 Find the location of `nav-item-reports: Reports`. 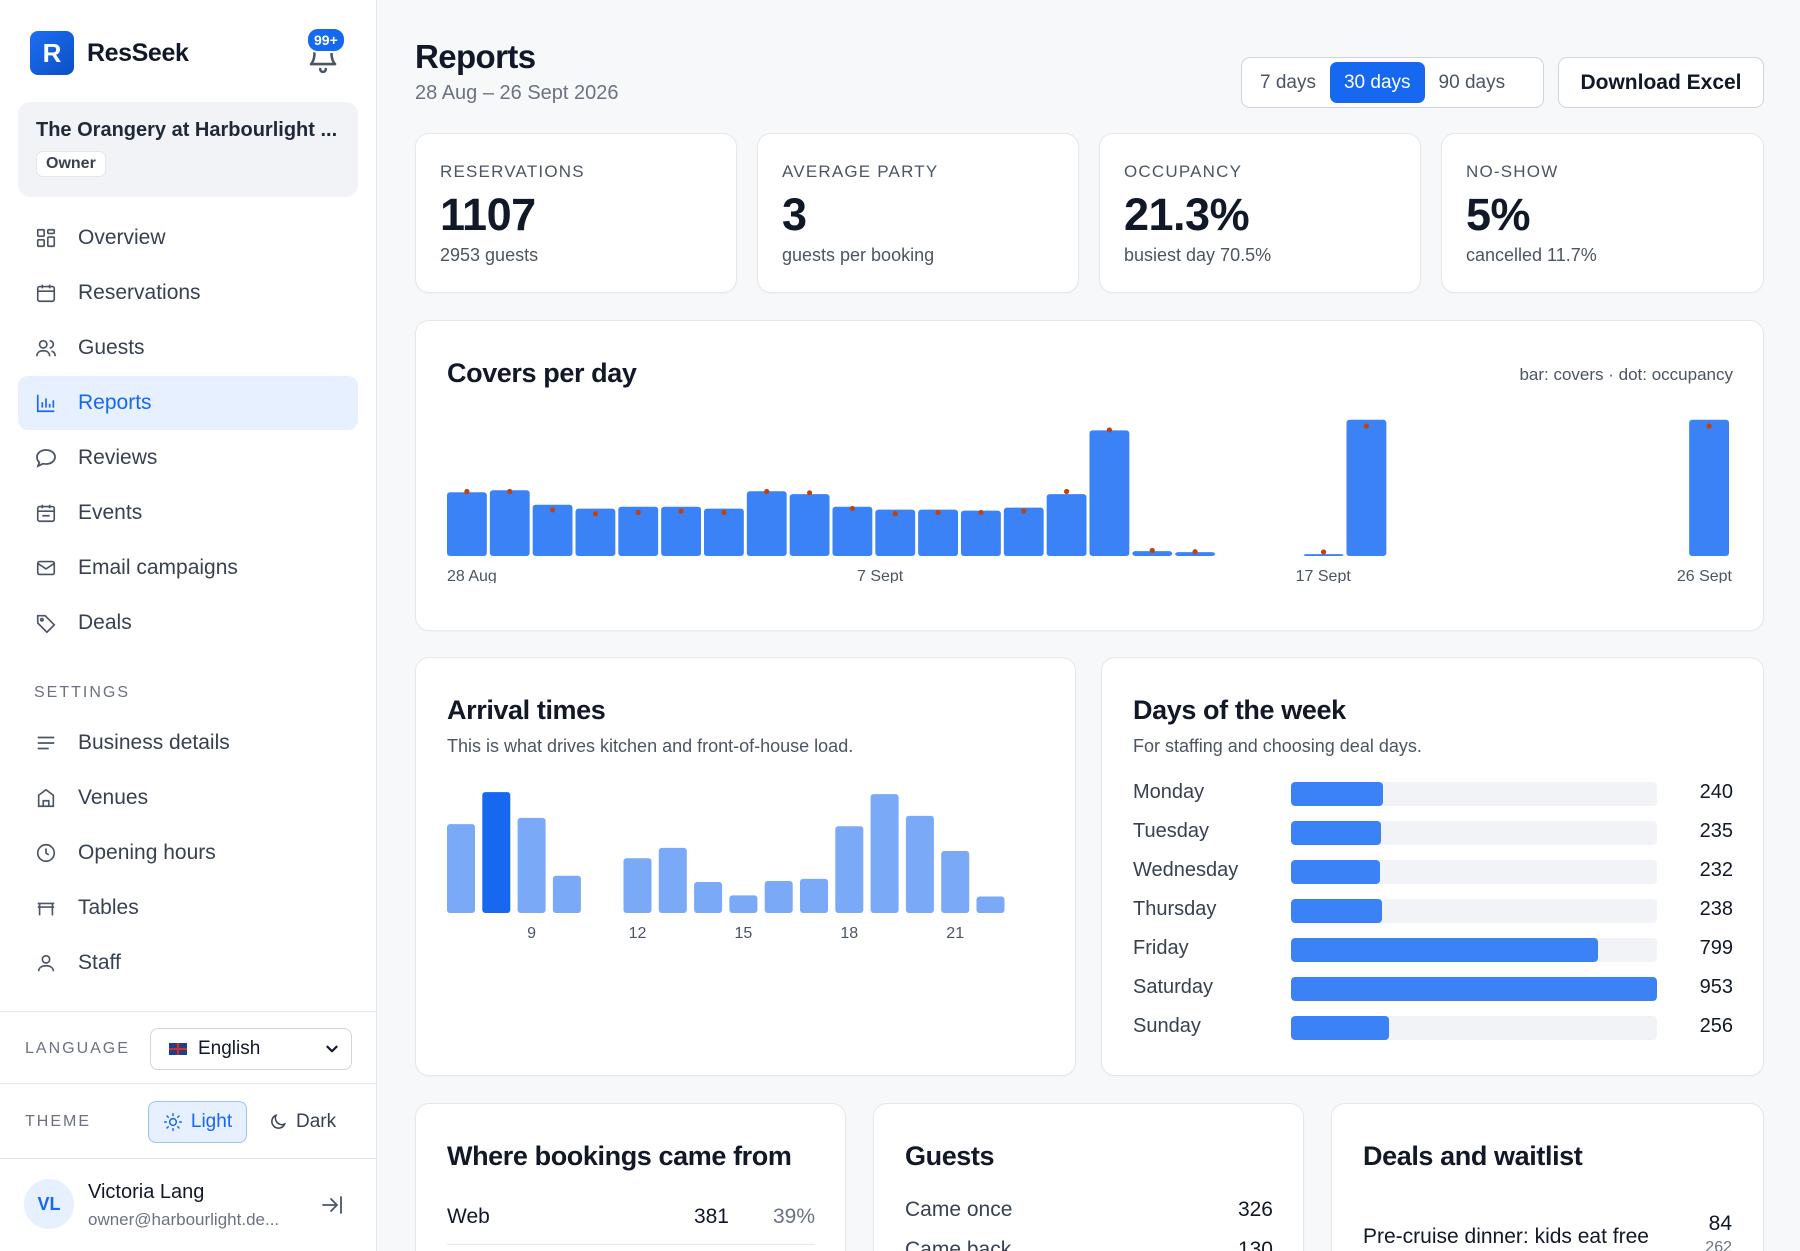

nav-item-reports: Reports is located at coordinates (188, 403).